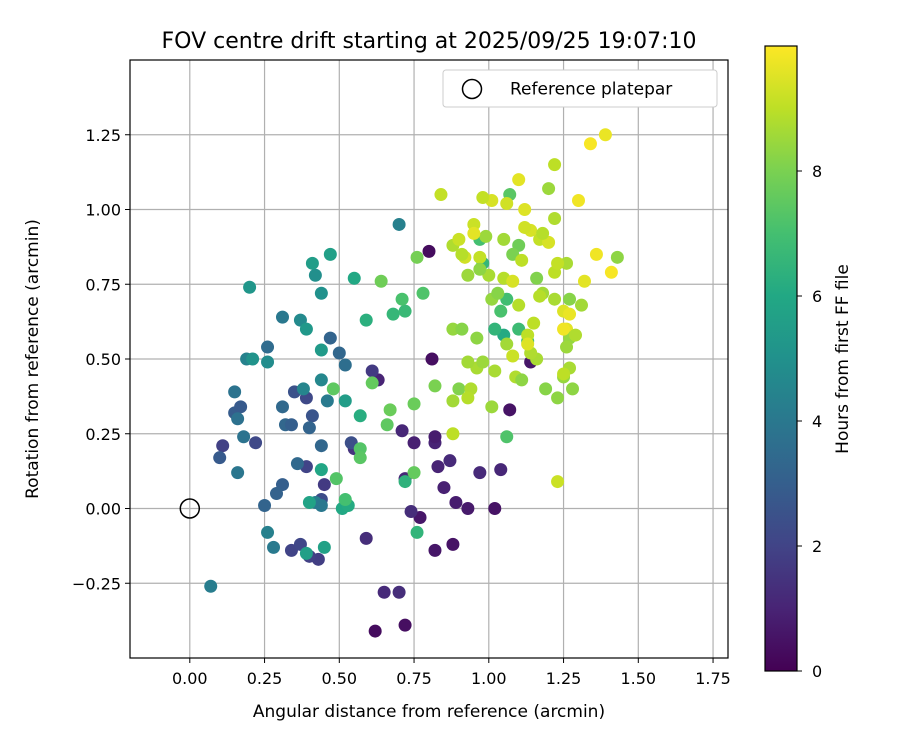  Describe the element at coordinates (817, 171) in the screenshot. I see `colorbar-tick-label: 8` at that location.